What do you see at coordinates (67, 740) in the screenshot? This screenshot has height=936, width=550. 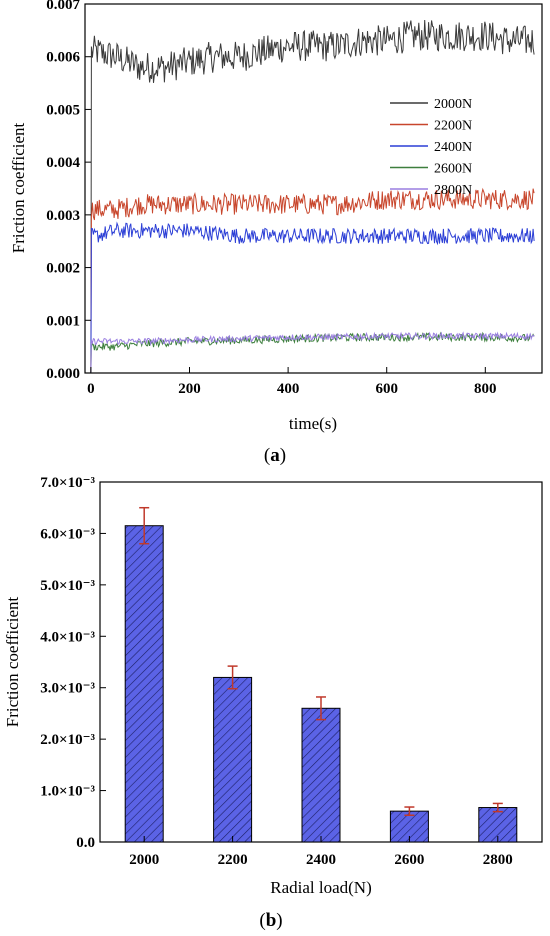 I see `y-tick-label: 2.0×10⁻³` at bounding box center [67, 740].